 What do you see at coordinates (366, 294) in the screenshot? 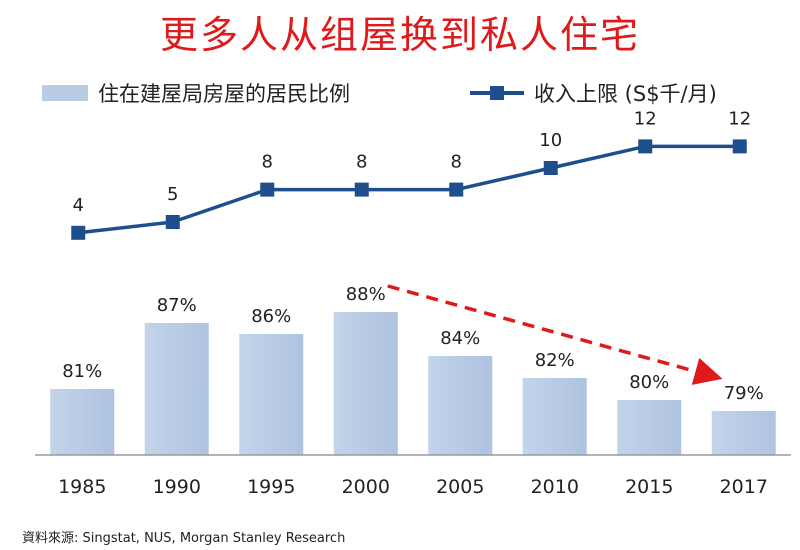
I see `bar-label-2000: 88%` at bounding box center [366, 294].